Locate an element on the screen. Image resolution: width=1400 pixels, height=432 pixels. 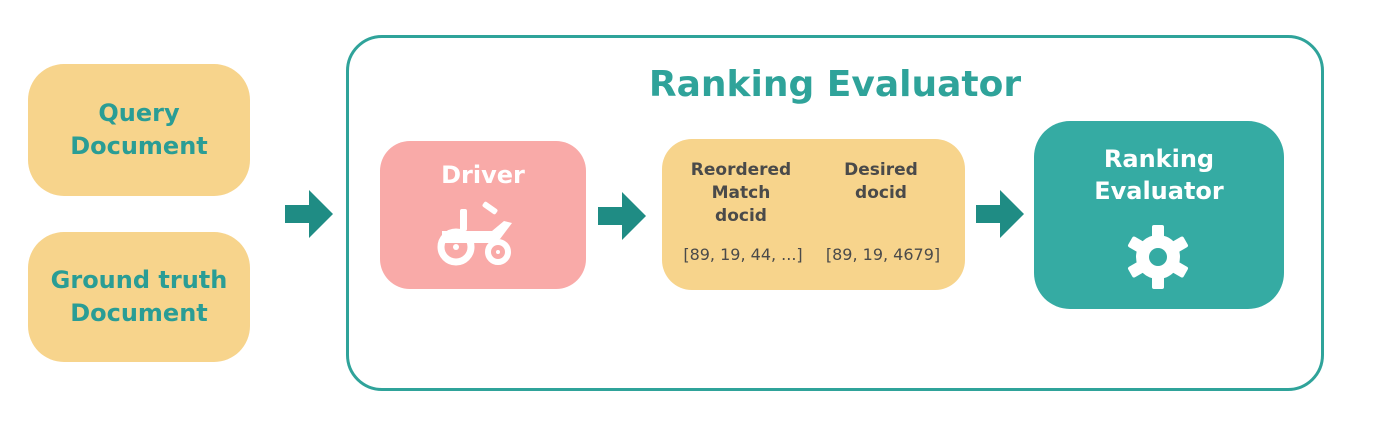
query-label-line-1: Query is located at coordinates (139, 113).